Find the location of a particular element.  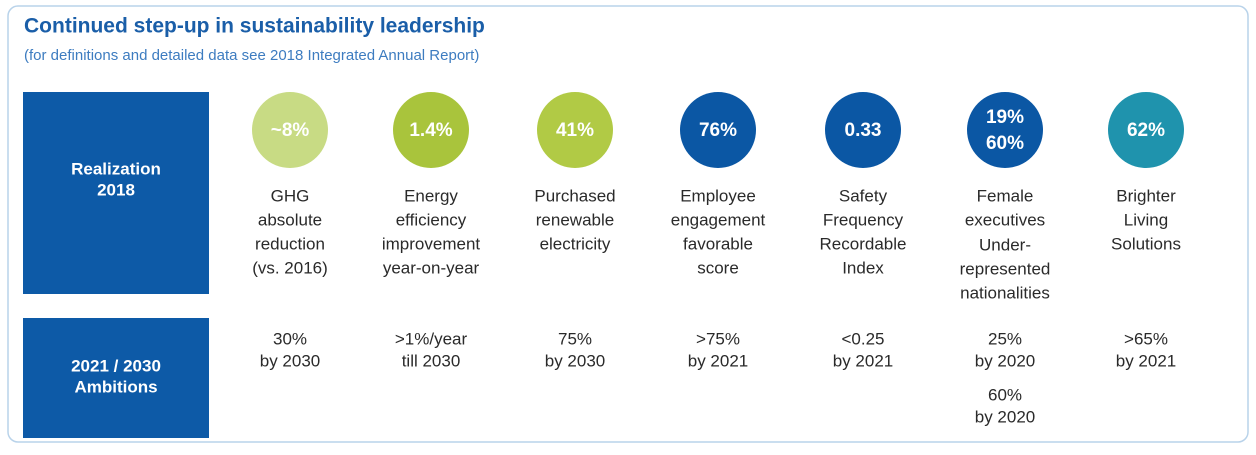

row-label: 2018 is located at coordinates (116, 189).